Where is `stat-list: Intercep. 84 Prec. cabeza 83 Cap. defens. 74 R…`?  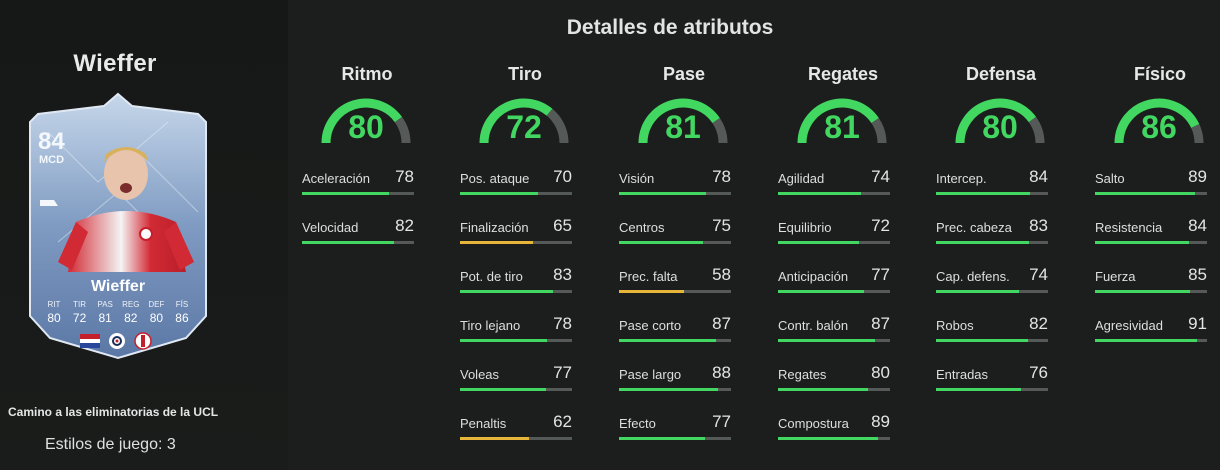 stat-list: Intercep. 84 Prec. cabeza 83 Cap. defens. 74 R… is located at coordinates (1006, 281).